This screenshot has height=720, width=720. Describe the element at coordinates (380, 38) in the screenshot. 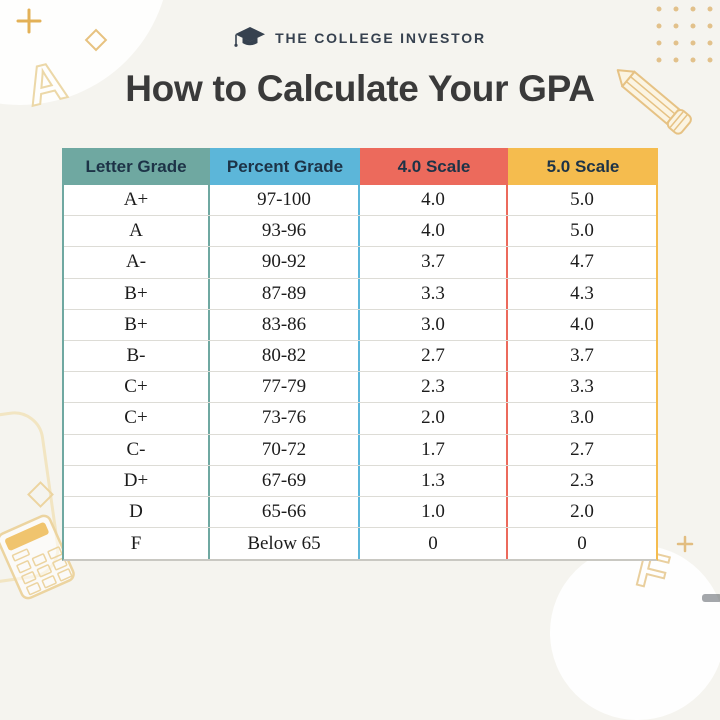

I see `brand-name: THE COLLEGE INVESTOR` at that location.